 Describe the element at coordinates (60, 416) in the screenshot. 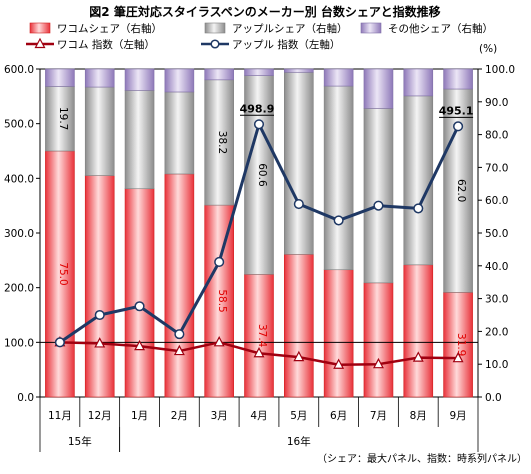

I see `category-label: 11月` at that location.